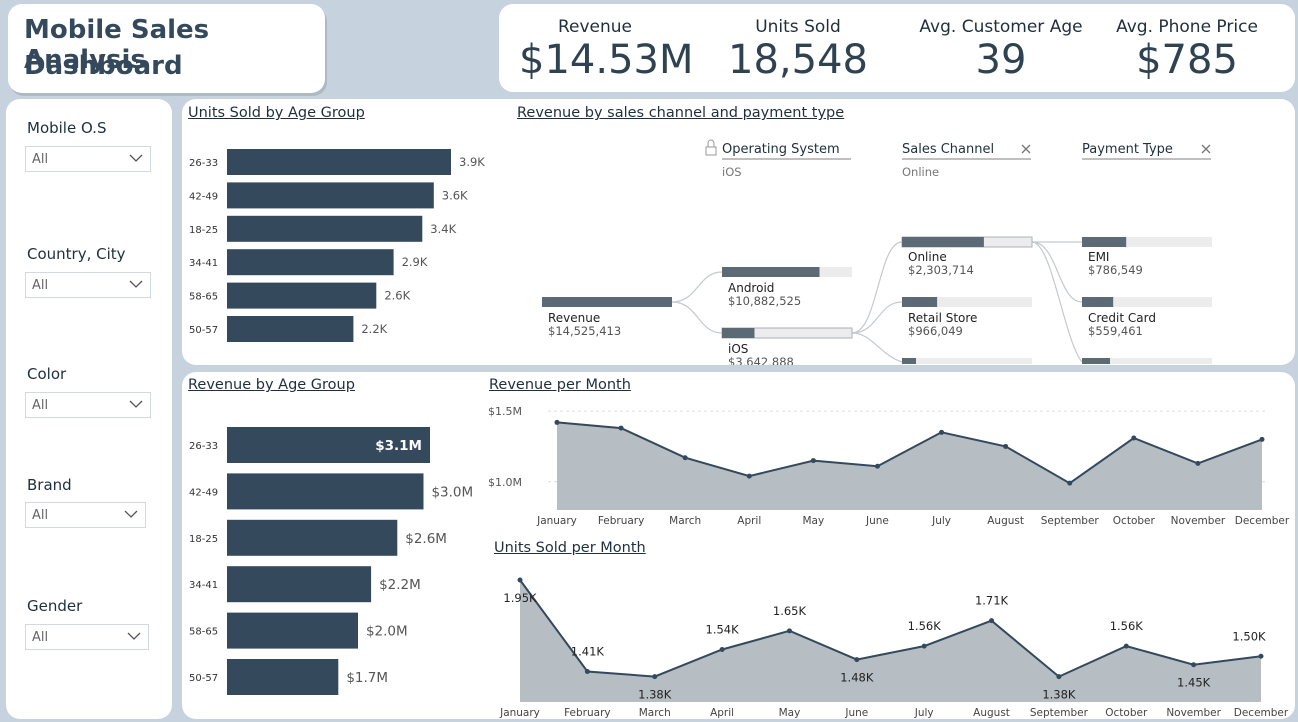 This screenshot has width=1298, height=722. Describe the element at coordinates (595, 27) in the screenshot. I see `kpi-revenue-label: Revenue` at that location.